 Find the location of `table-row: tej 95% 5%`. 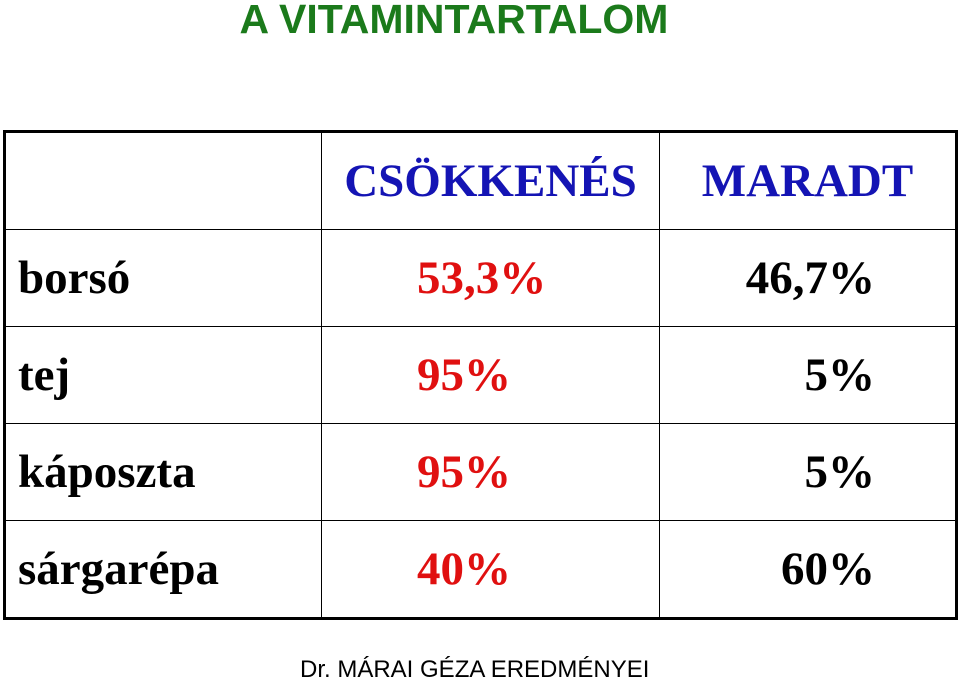

table-row: tej 95% 5% is located at coordinates (480, 375).